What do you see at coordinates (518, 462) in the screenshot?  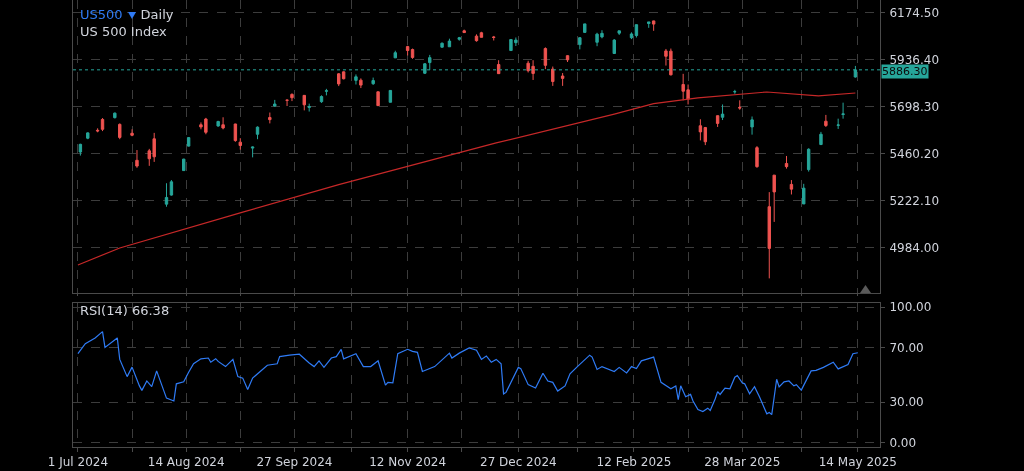 I see `x-tick-label: 27 Dec 2024` at bounding box center [518, 462].